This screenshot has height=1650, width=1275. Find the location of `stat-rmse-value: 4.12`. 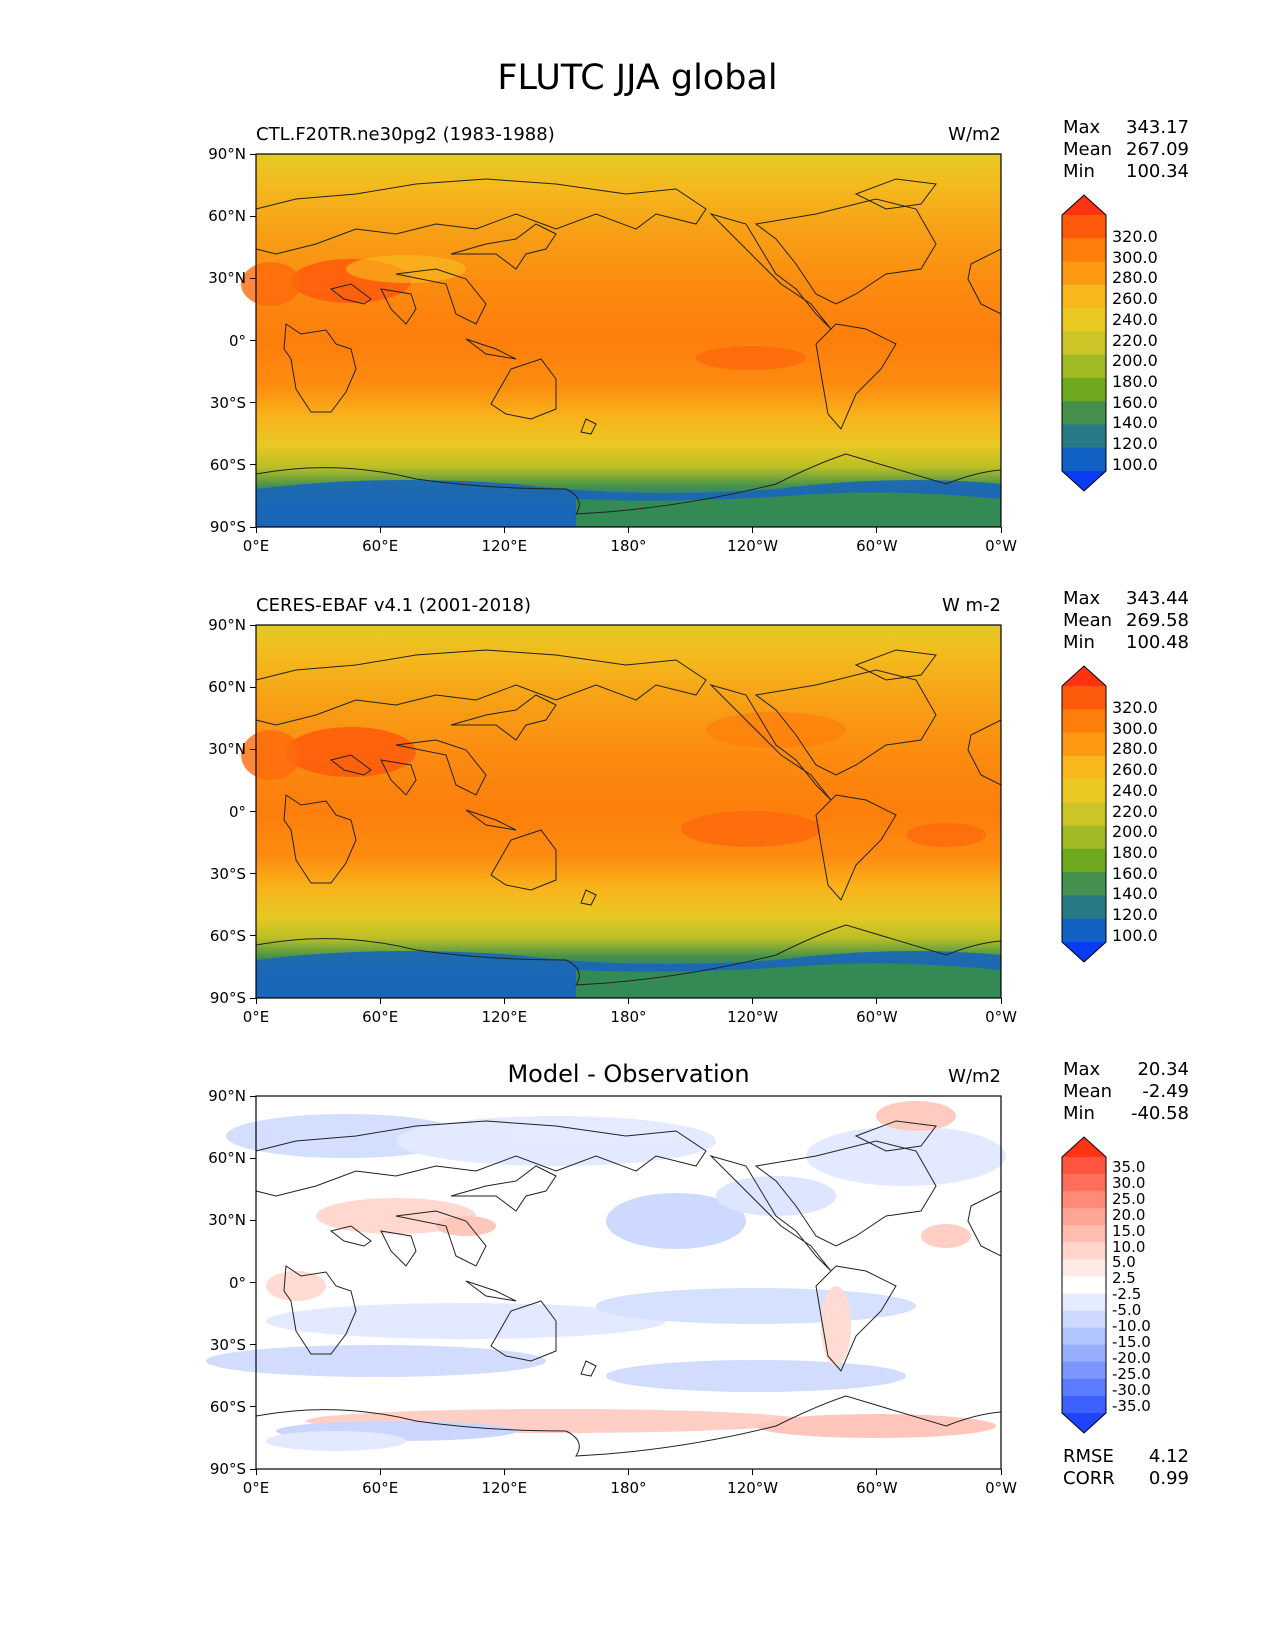

stat-rmse-value: 4.12 is located at coordinates (1168, 1456).